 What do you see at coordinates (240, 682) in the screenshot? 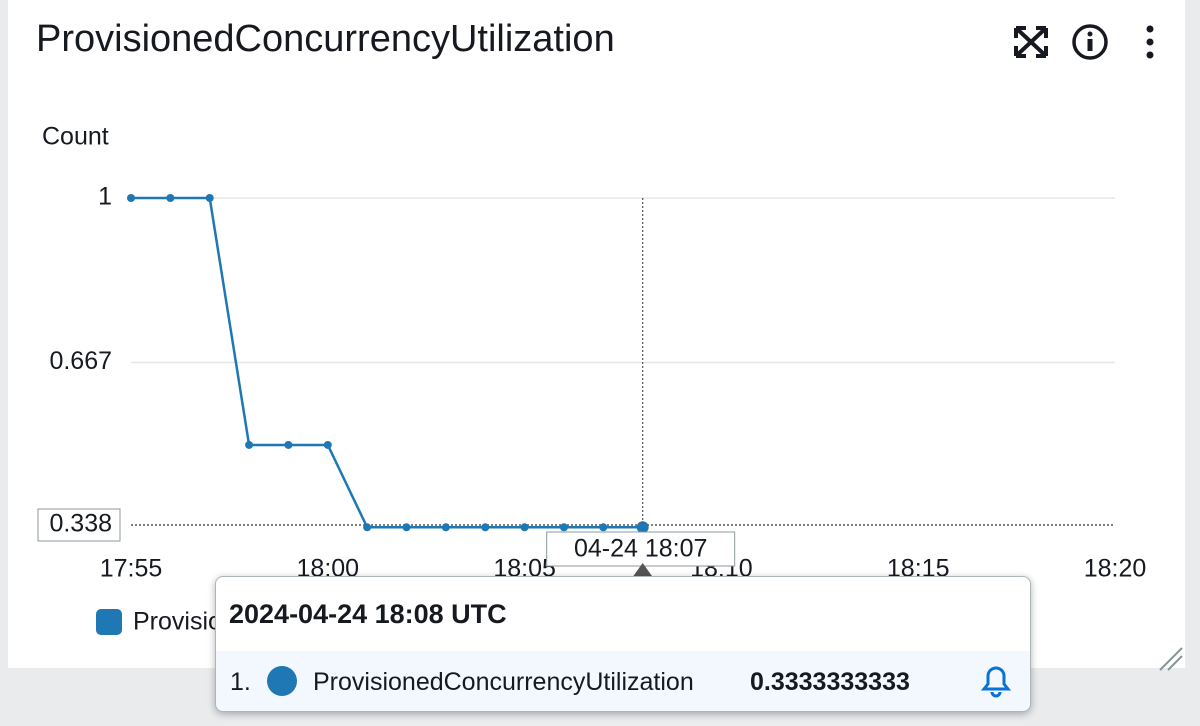
I see `tooltip-index: 1.` at bounding box center [240, 682].